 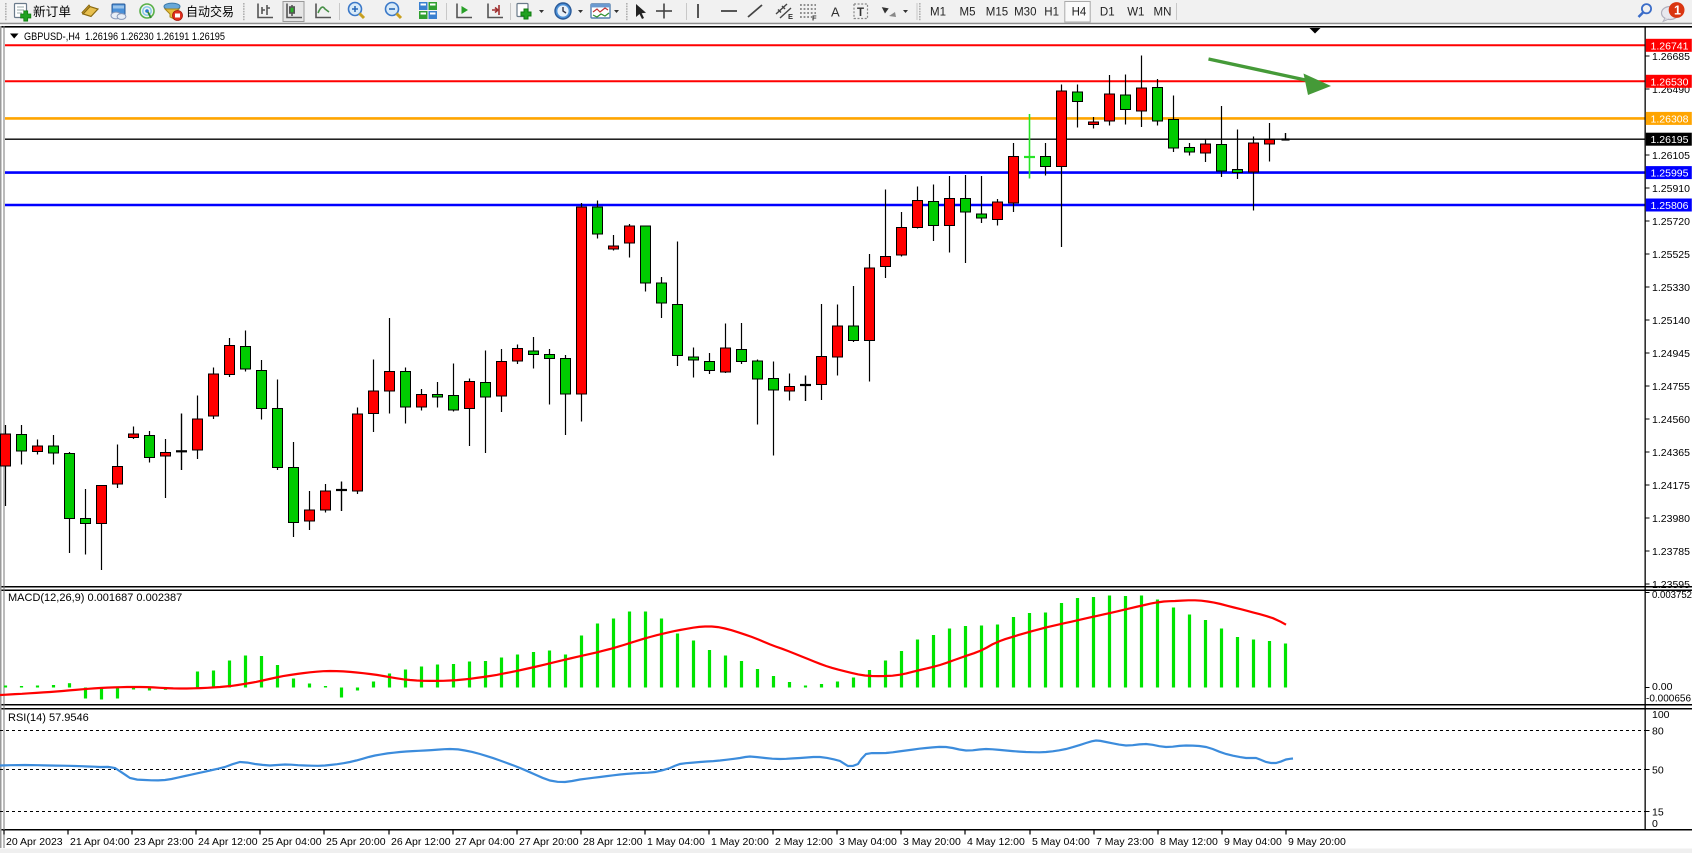 I want to click on svg-text: M5, so click(x=968, y=13).